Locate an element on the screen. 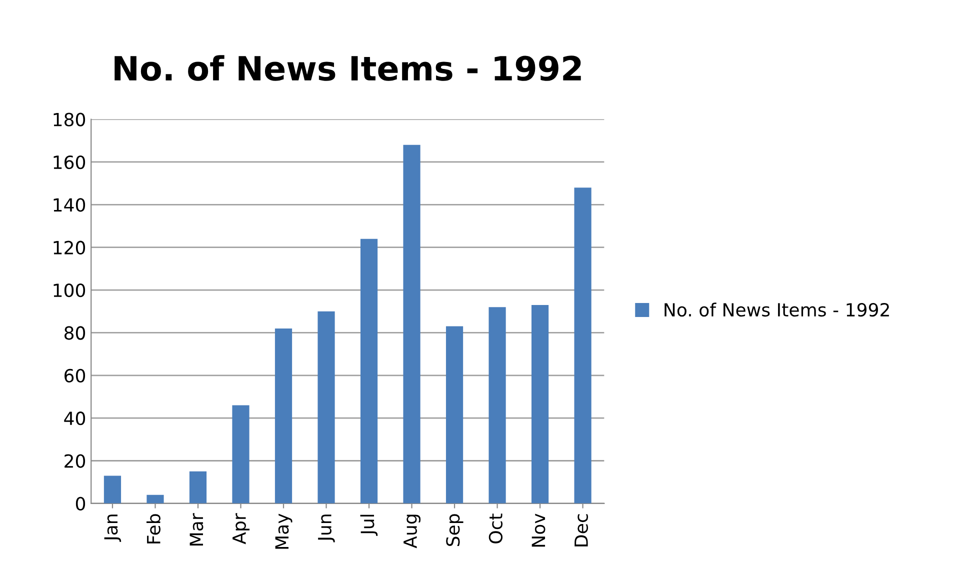 Image resolution: width=959 pixels, height=582 pixels. x-tick-label: Apr is located at coordinates (241, 528).